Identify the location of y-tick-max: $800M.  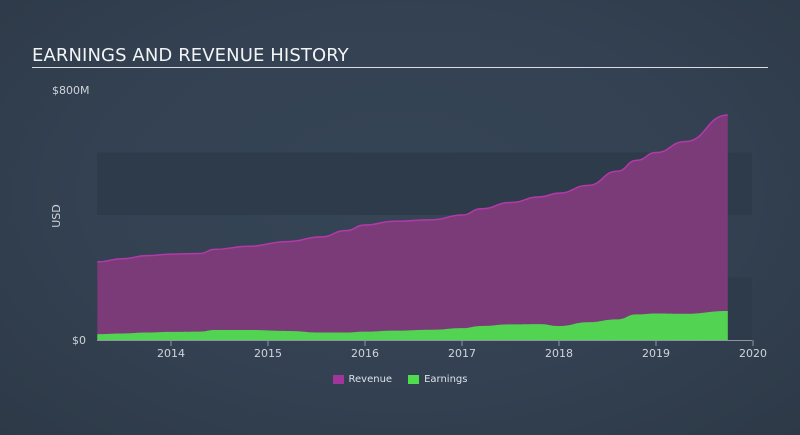
(71, 90).